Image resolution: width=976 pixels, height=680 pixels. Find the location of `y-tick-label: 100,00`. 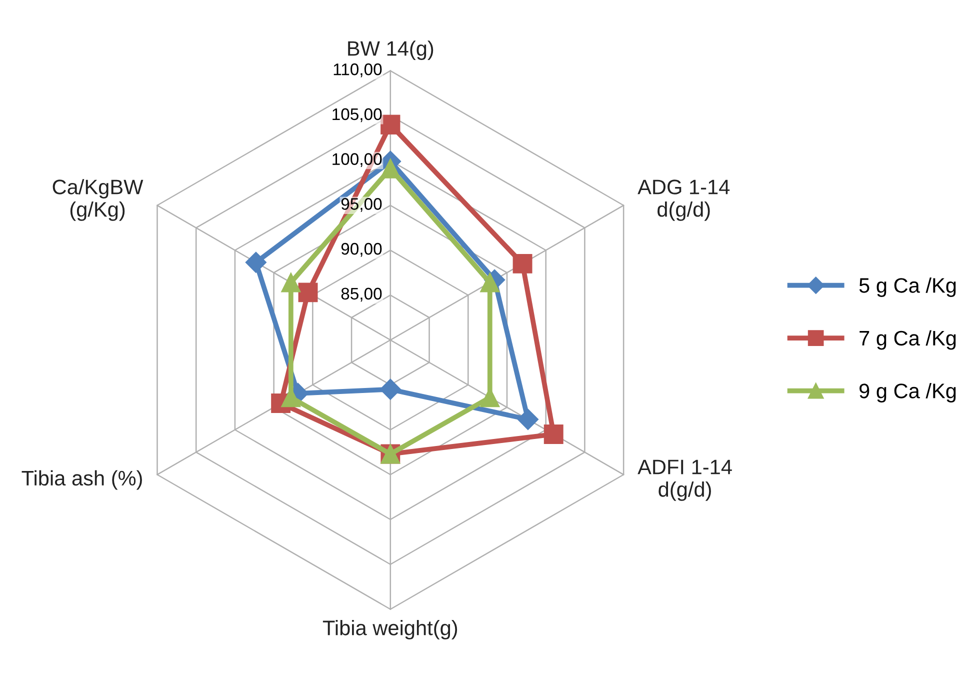

y-tick-label: 100,00 is located at coordinates (357, 160).